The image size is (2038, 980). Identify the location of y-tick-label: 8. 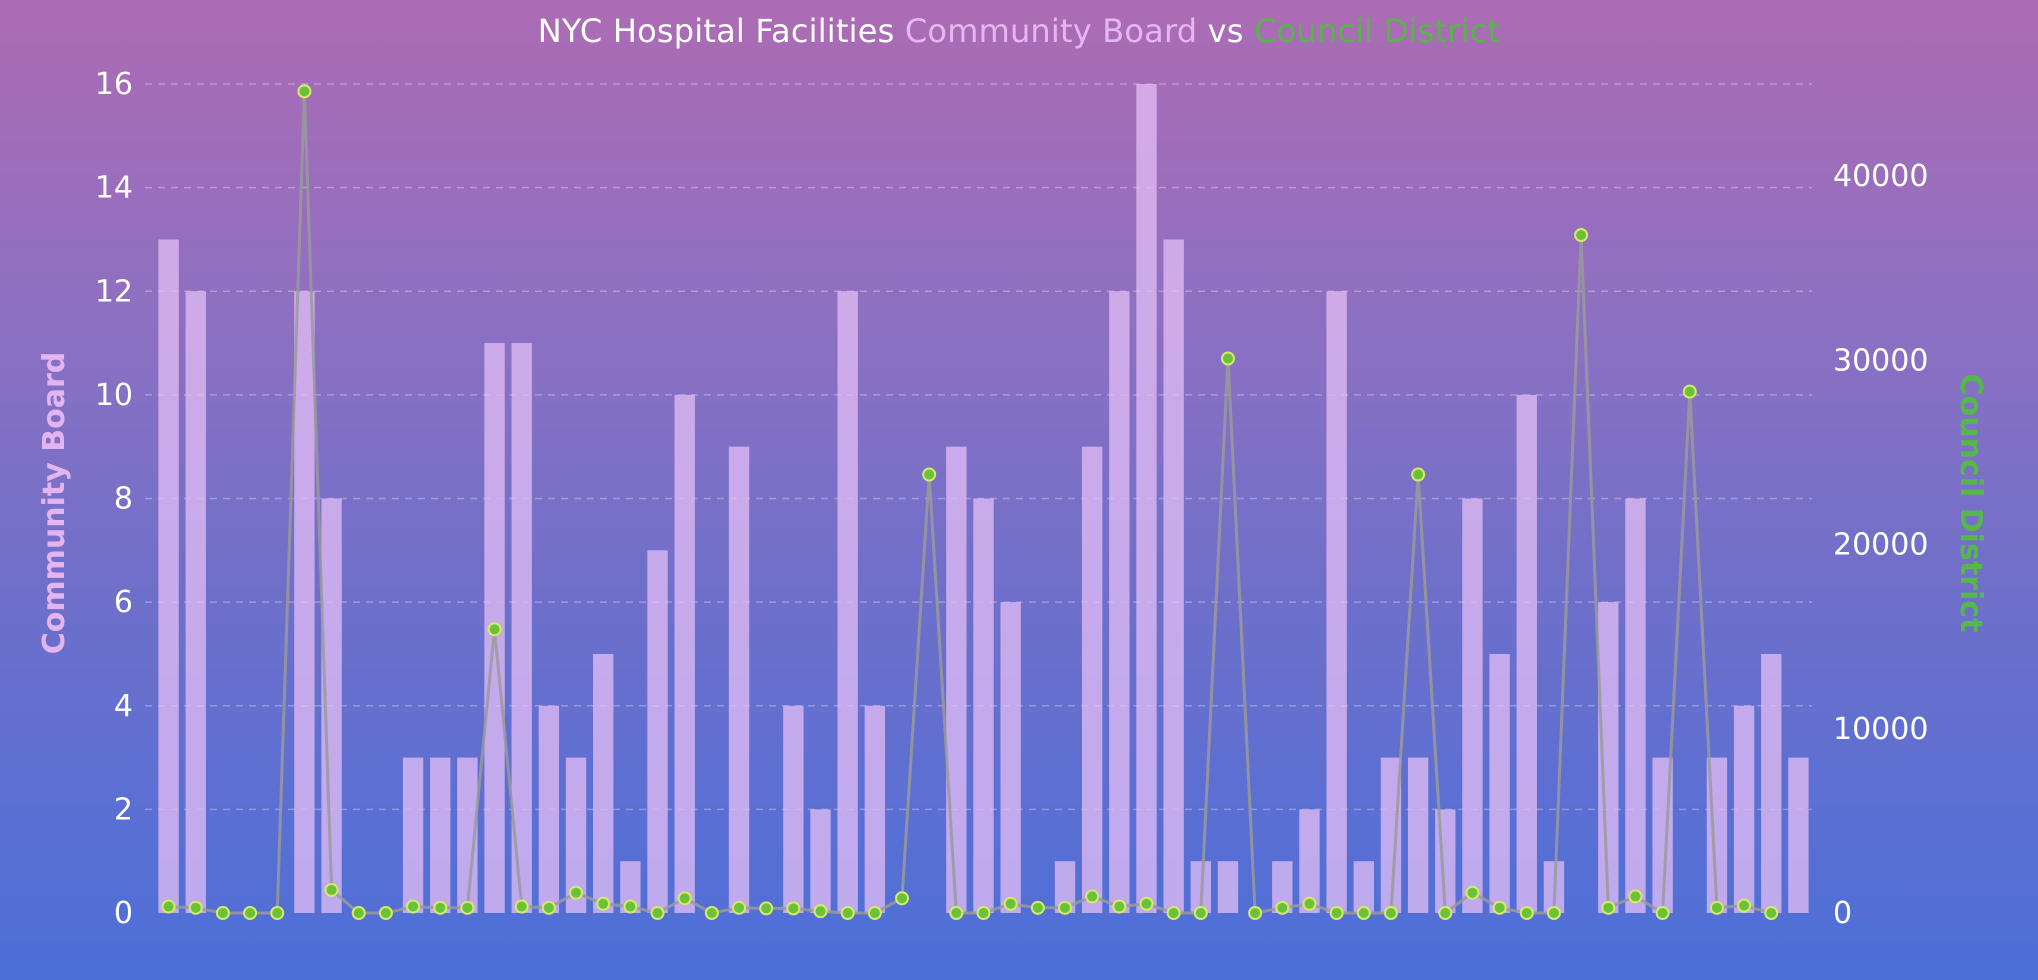
(123, 499).